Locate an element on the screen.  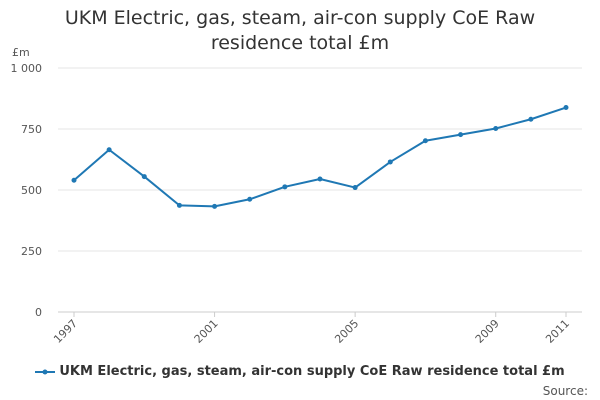
y-tick-label: 750 is located at coordinates (31, 129).